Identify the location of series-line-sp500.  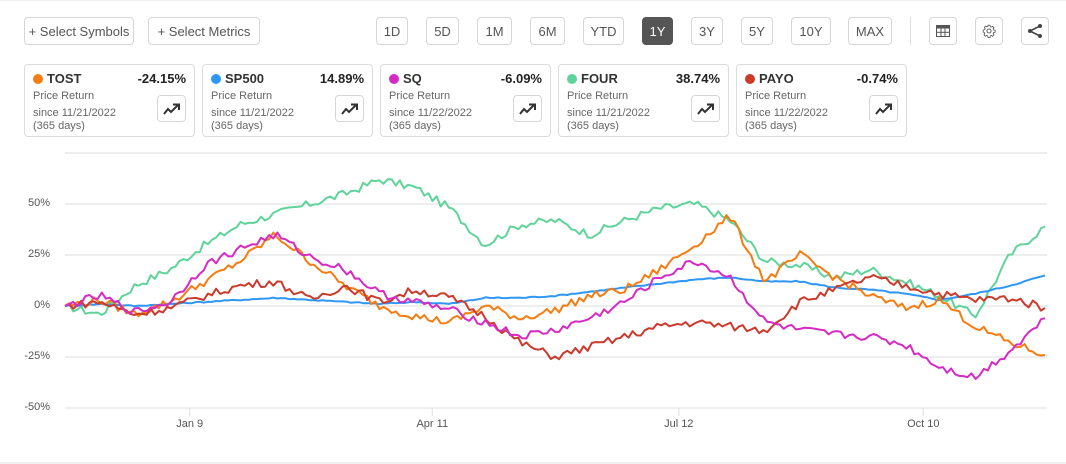
(555, 291).